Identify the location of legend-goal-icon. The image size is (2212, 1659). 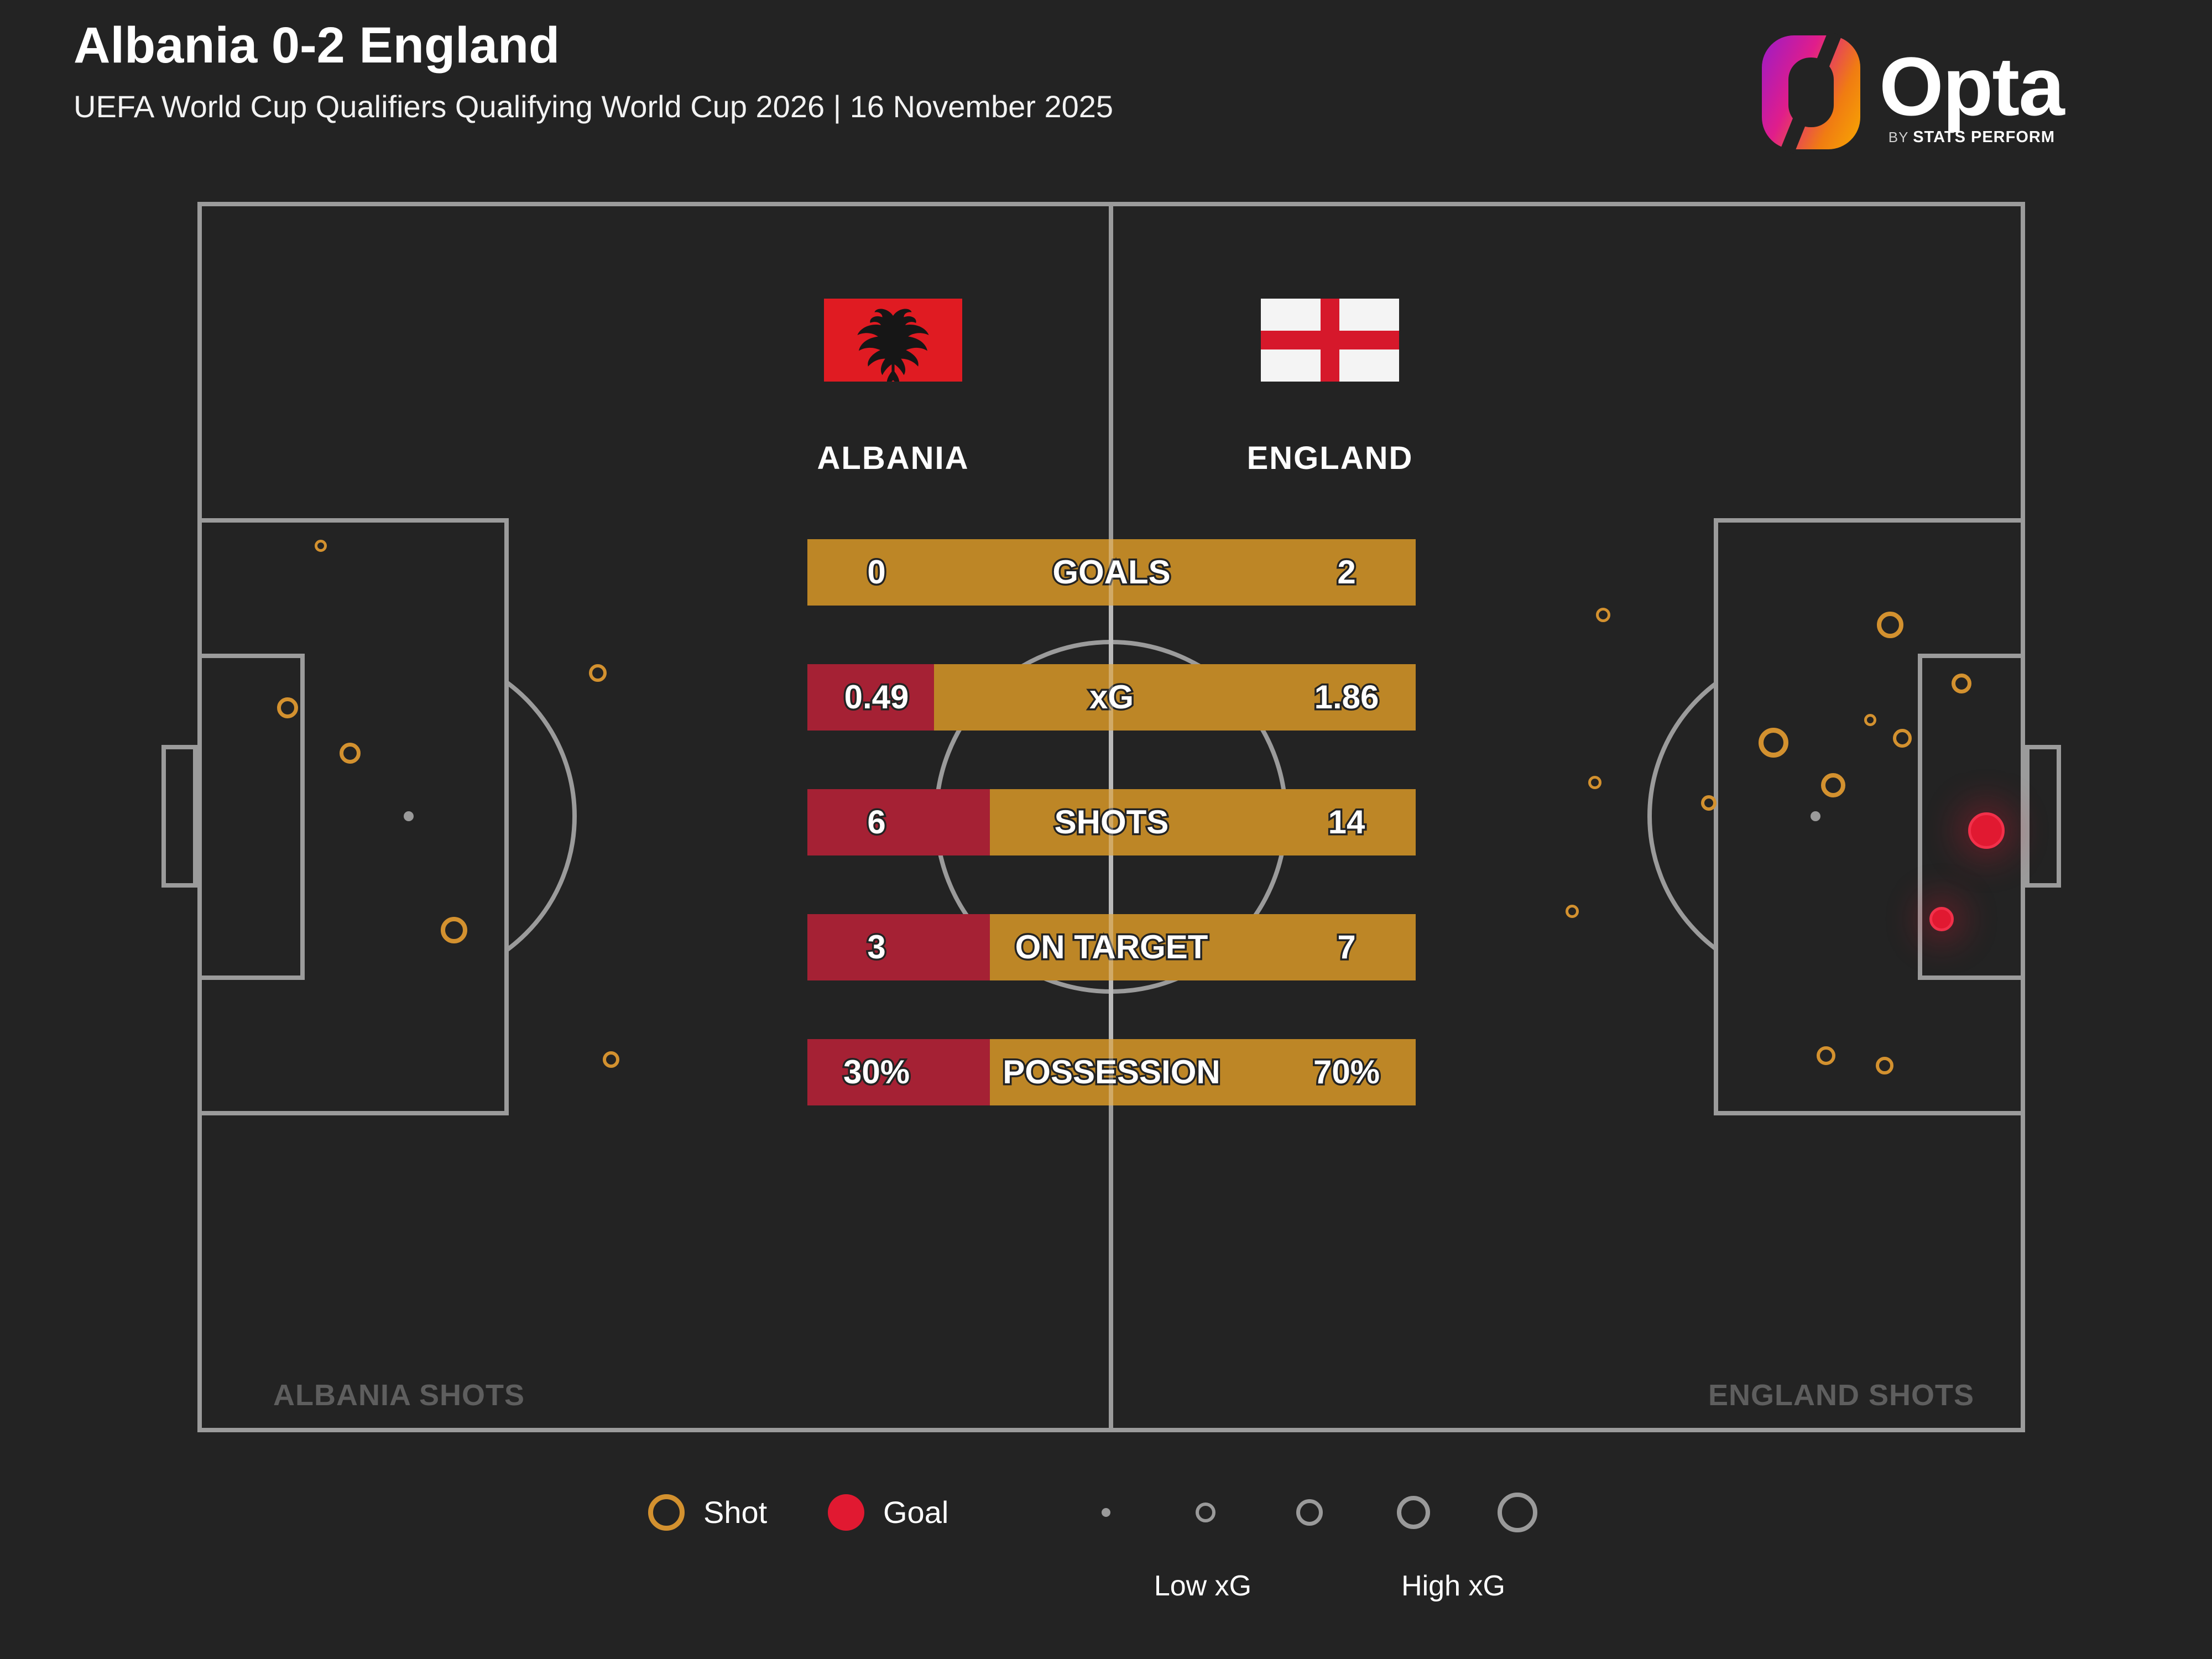
(846, 1513).